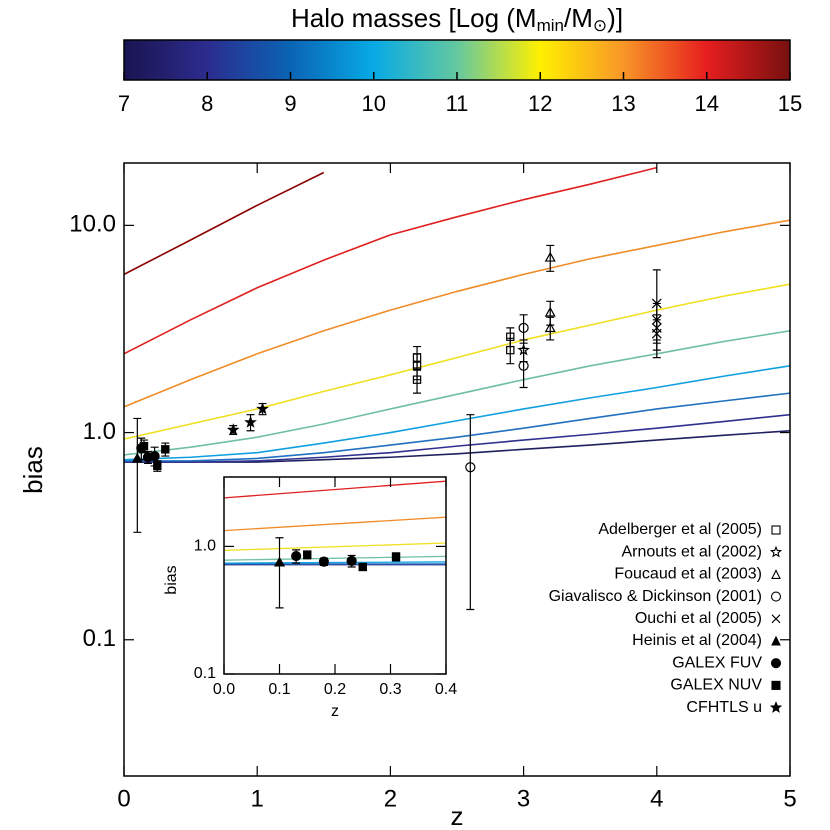 The height and width of the screenshot is (830, 830). Describe the element at coordinates (257, 798) in the screenshot. I see `x-tick-label: 1` at that location.